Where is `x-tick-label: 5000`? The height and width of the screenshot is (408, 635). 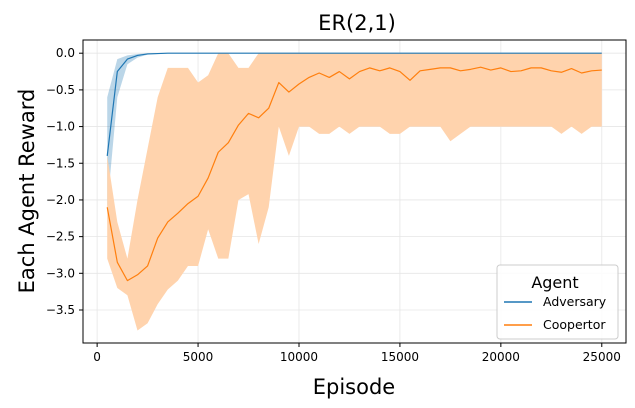
x-tick-label: 5000 is located at coordinates (198, 357).